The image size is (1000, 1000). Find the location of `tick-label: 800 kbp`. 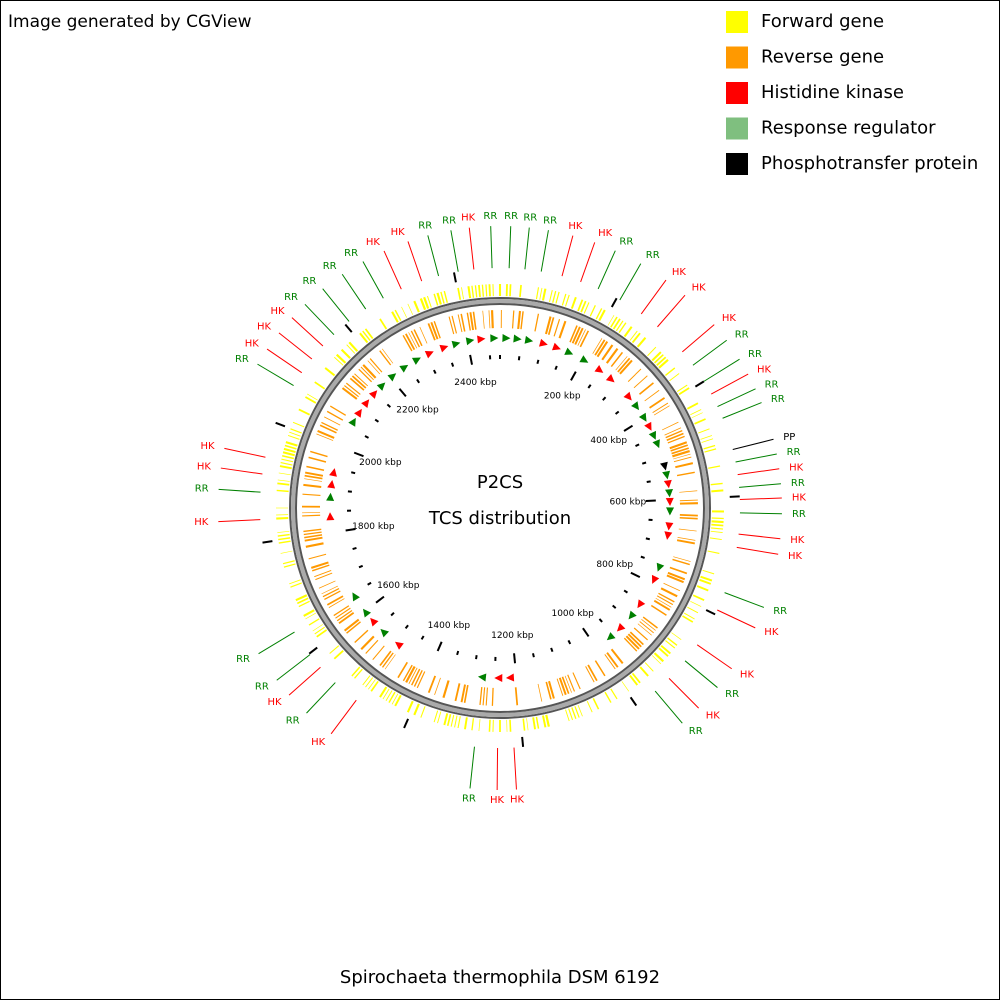

tick-label: 800 kbp is located at coordinates (614, 565).